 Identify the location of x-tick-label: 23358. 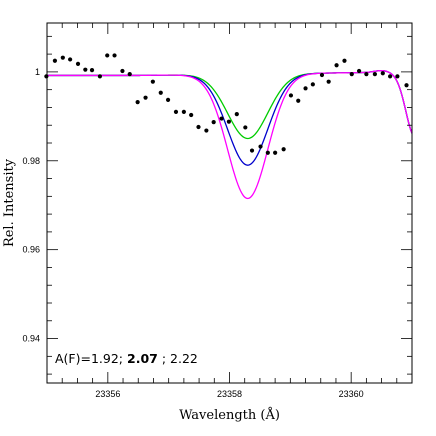
(229, 394).